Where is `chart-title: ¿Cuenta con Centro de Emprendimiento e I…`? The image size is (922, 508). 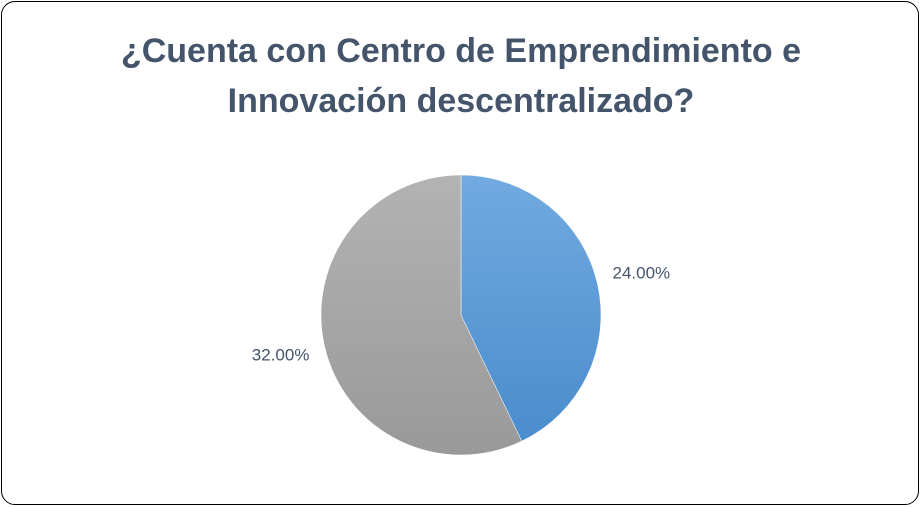
chart-title: ¿Cuenta con Centro de Emprendimiento e I… is located at coordinates (461, 76).